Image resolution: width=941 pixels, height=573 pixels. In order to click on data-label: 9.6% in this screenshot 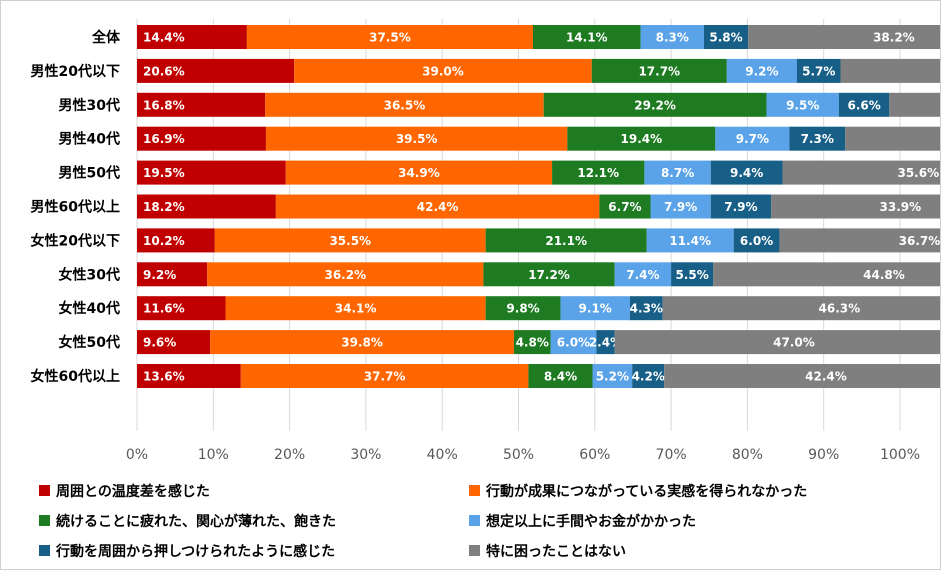, I will do `click(159, 343)`.